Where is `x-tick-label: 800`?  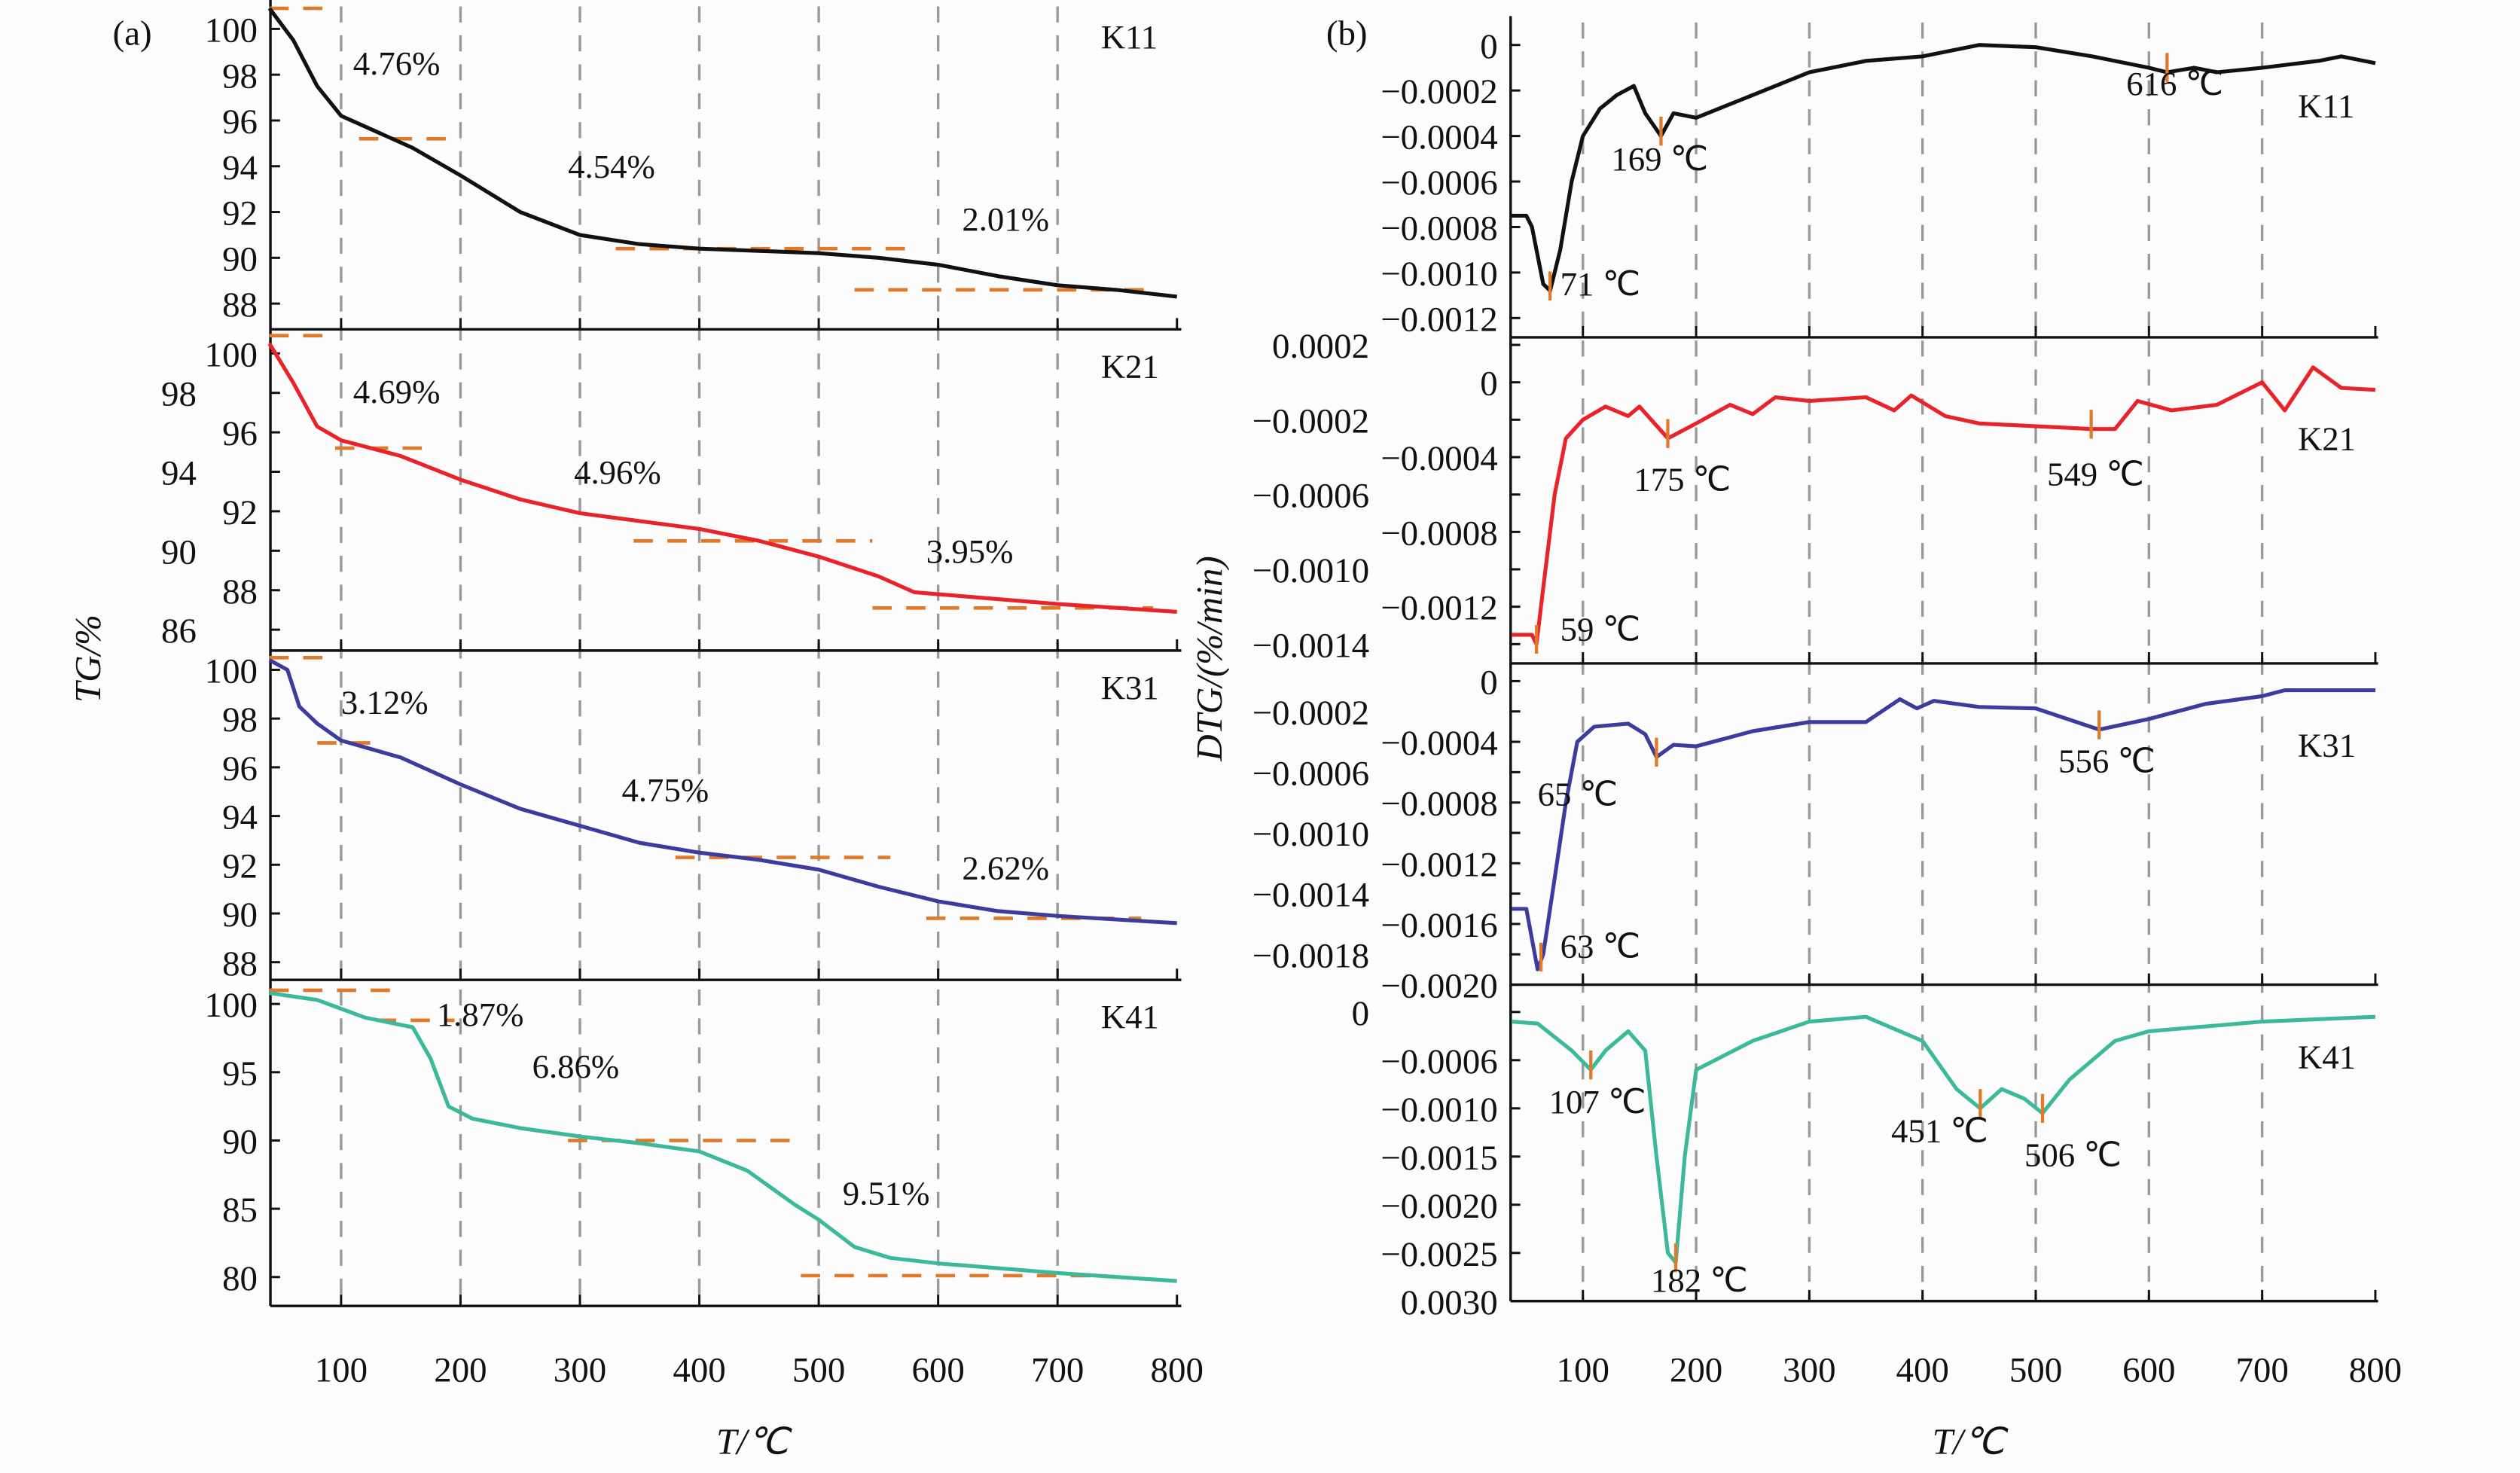
x-tick-label: 800 is located at coordinates (2375, 1369).